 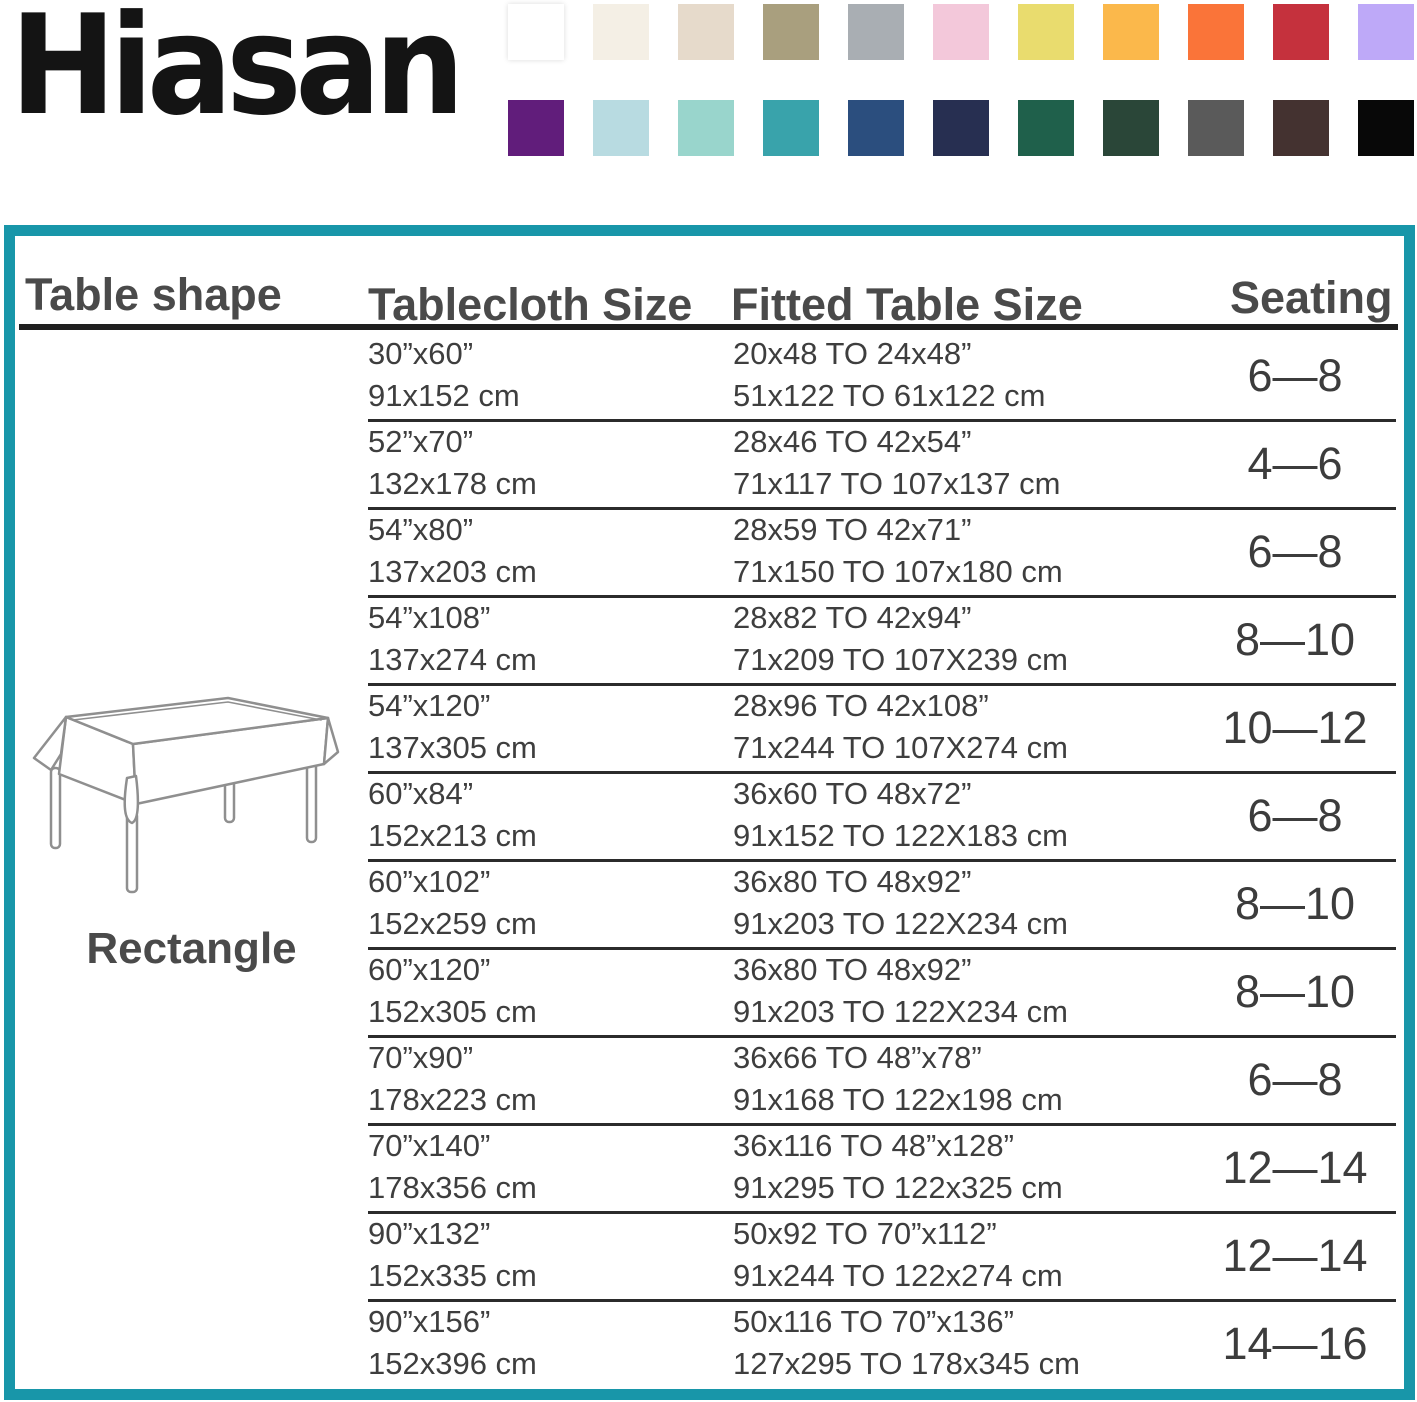 I want to click on color-swatch-palette, so click(x=961, y=80).